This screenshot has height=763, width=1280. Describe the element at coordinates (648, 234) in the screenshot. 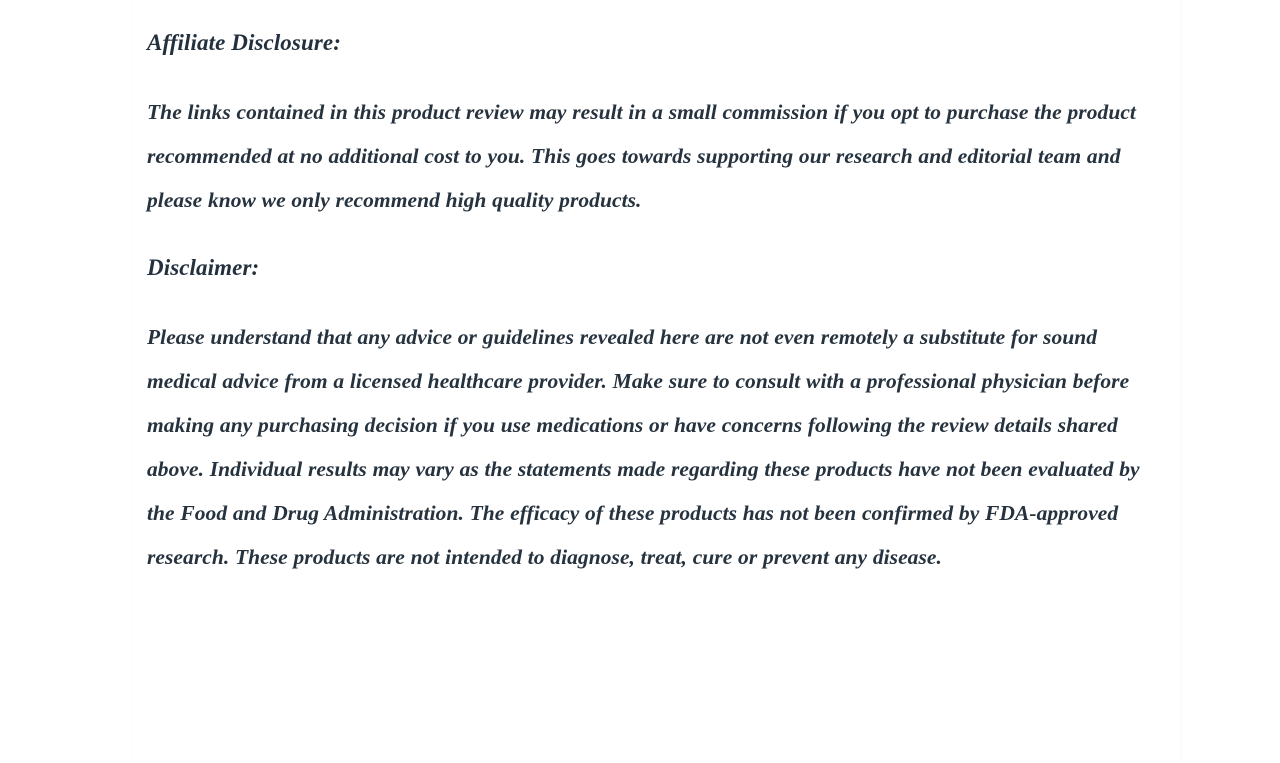

I see `spacer-after-affiliate-paragraph` at that location.